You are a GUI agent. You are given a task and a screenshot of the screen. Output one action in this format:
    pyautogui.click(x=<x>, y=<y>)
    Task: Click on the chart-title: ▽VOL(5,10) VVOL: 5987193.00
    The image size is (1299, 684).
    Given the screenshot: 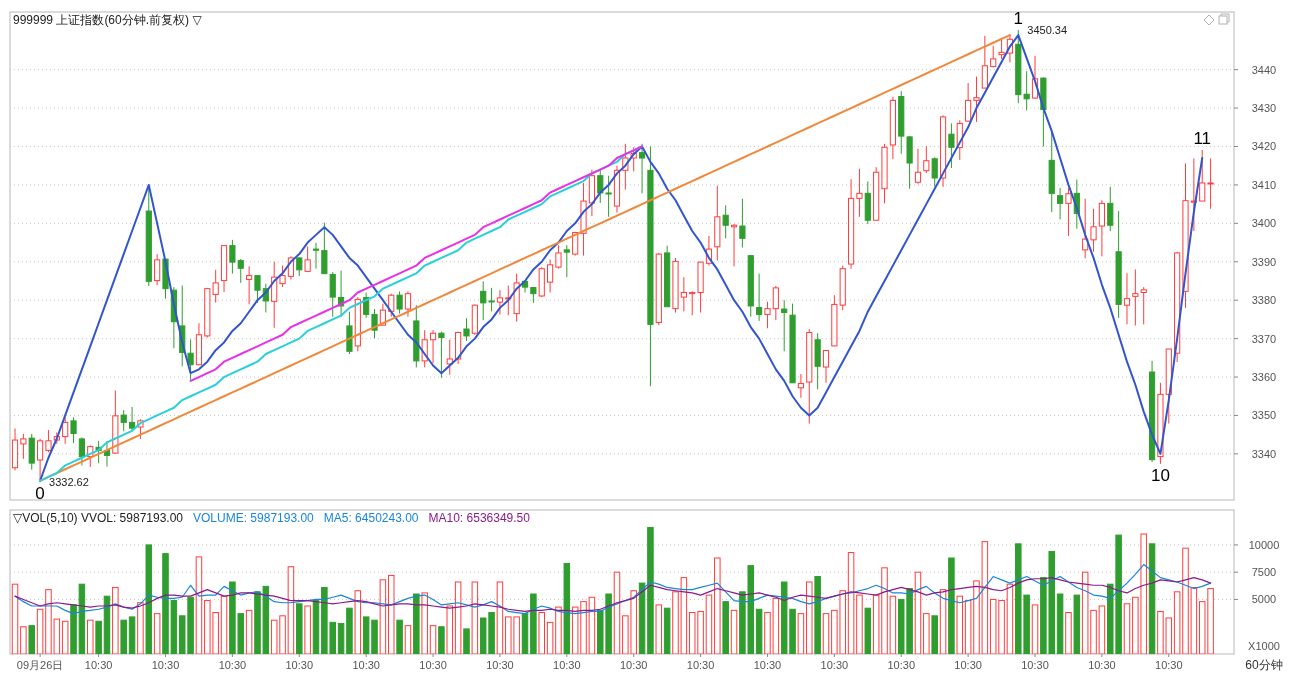 What is the action you would take?
    pyautogui.click(x=98, y=518)
    